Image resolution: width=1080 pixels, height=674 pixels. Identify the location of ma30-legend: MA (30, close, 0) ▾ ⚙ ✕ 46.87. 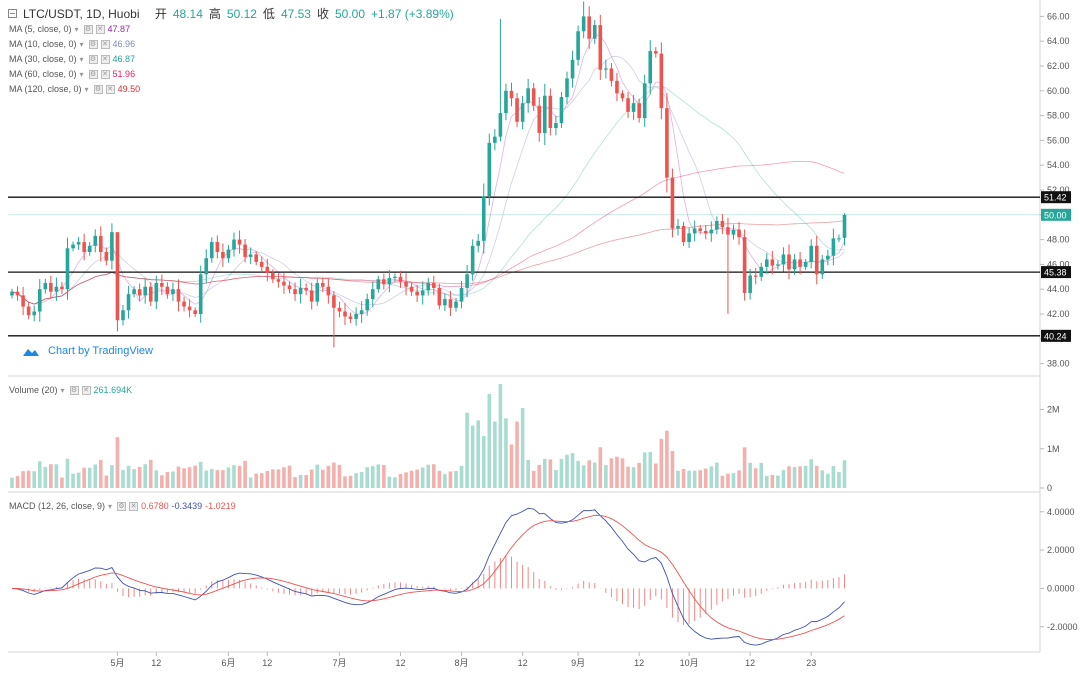
(72, 59).